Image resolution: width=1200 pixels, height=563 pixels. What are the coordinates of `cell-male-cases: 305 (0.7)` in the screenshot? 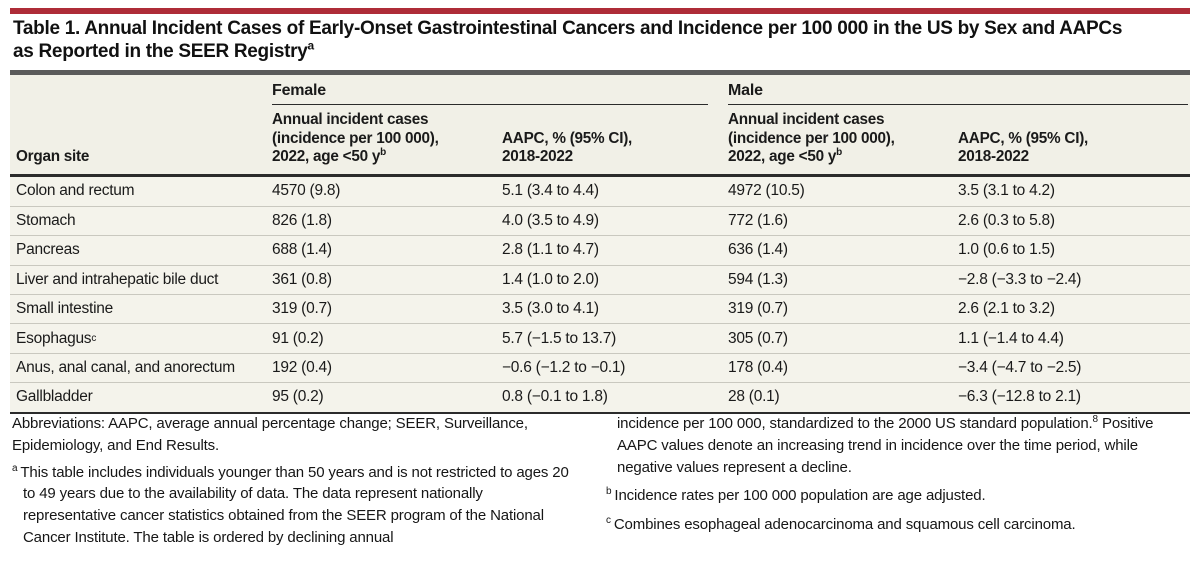 It's located at (758, 338).